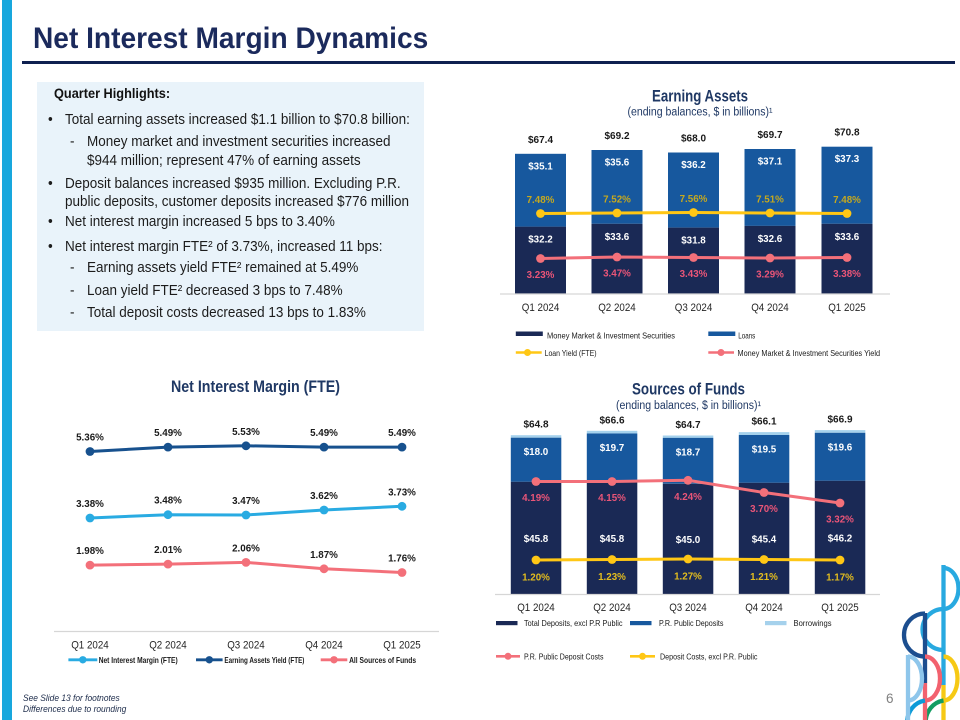 The height and width of the screenshot is (720, 960). I want to click on svg-text: Borrowings, so click(813, 623).